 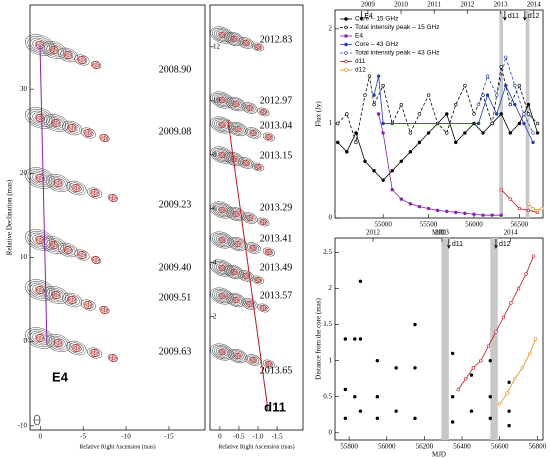 What do you see at coordinates (496, 244) in the screenshot?
I see `annotation-arrow` at bounding box center [496, 244].